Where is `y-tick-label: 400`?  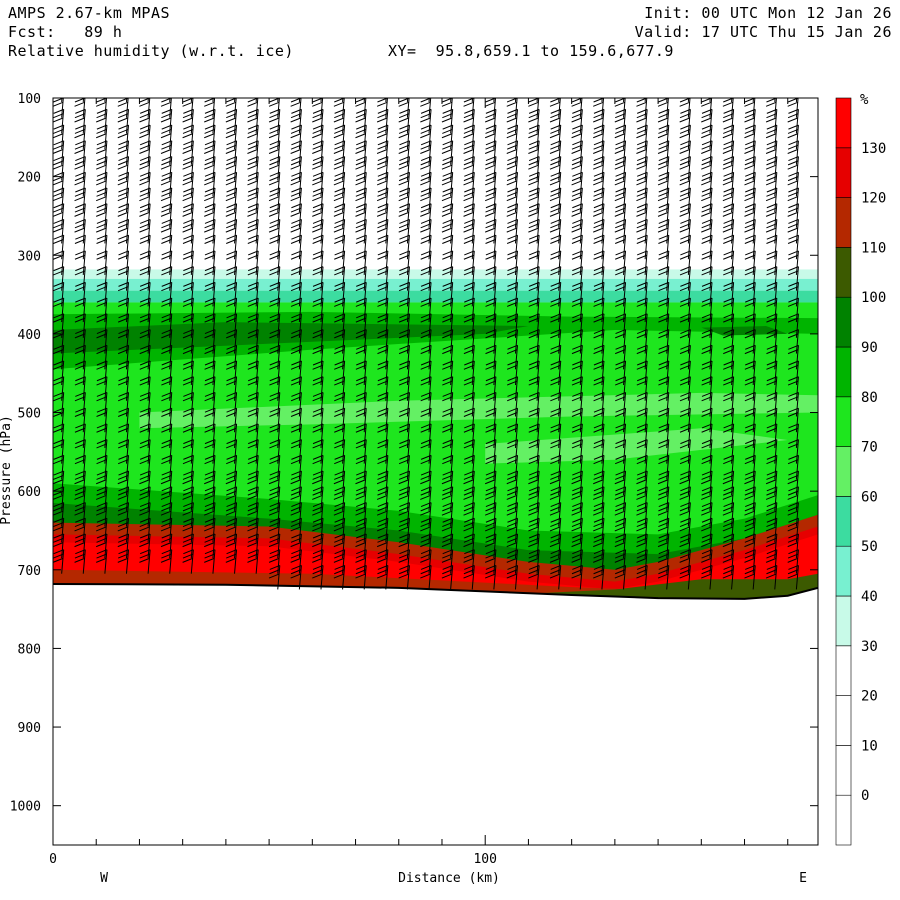 y-tick-label: 400 is located at coordinates (29, 335).